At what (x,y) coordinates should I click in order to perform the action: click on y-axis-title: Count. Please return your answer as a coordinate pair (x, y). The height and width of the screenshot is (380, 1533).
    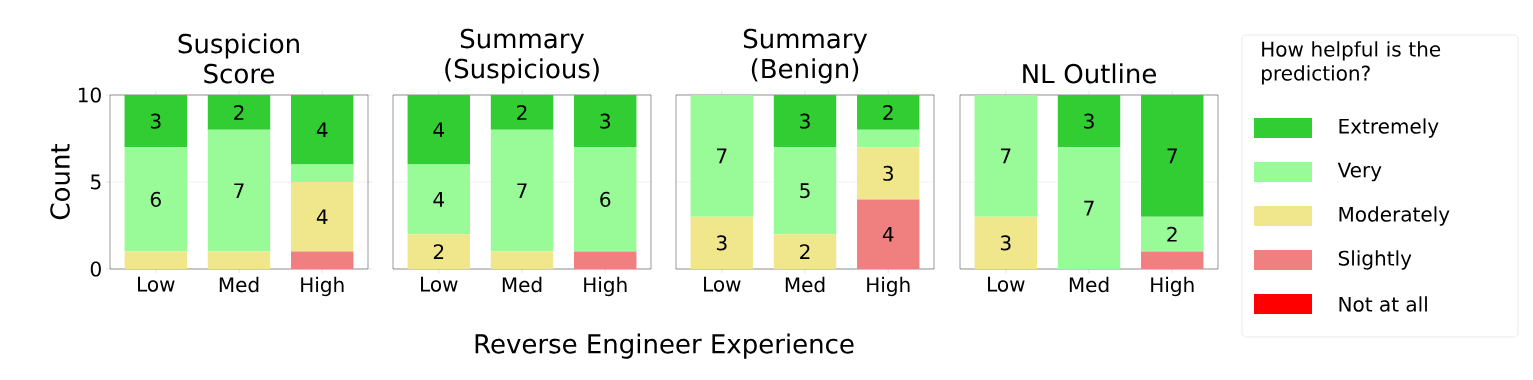
    Looking at the image, I should click on (60, 182).